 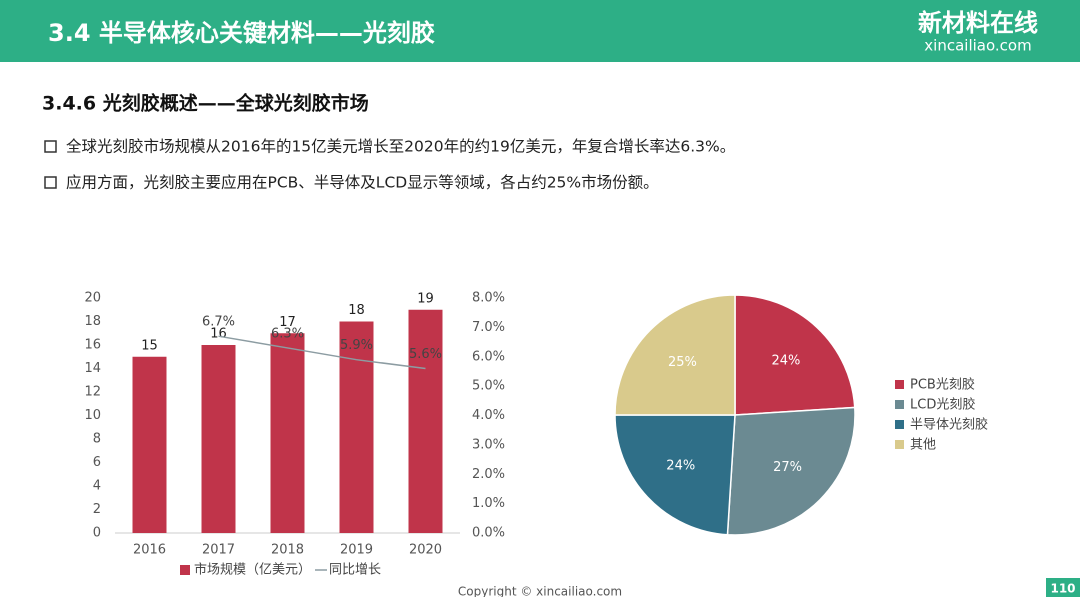 I want to click on page-badge, so click(x=1063, y=587).